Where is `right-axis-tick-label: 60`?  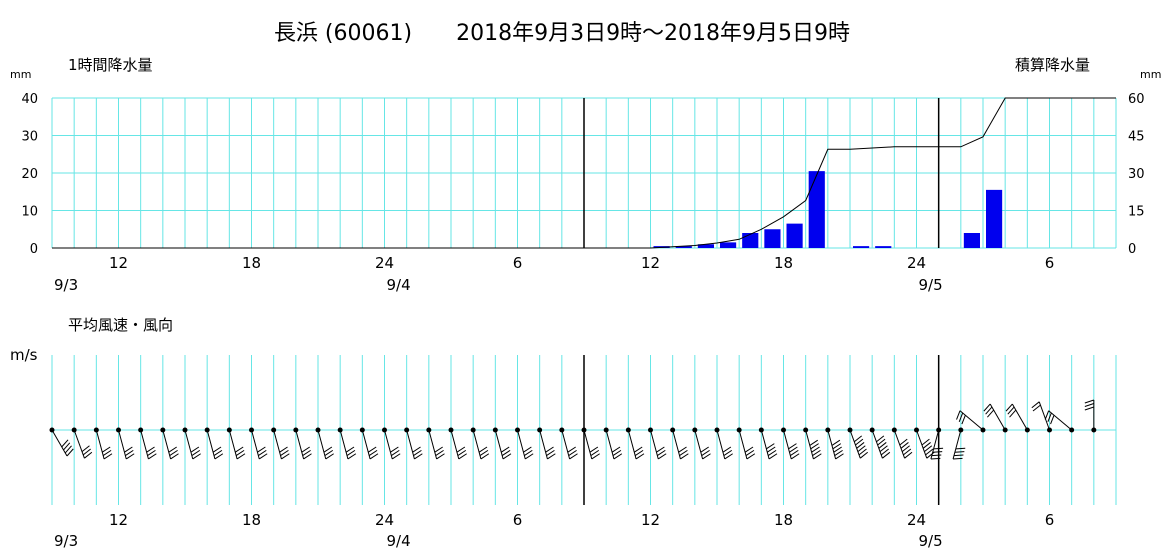 right-axis-tick-label: 60 is located at coordinates (1136, 99).